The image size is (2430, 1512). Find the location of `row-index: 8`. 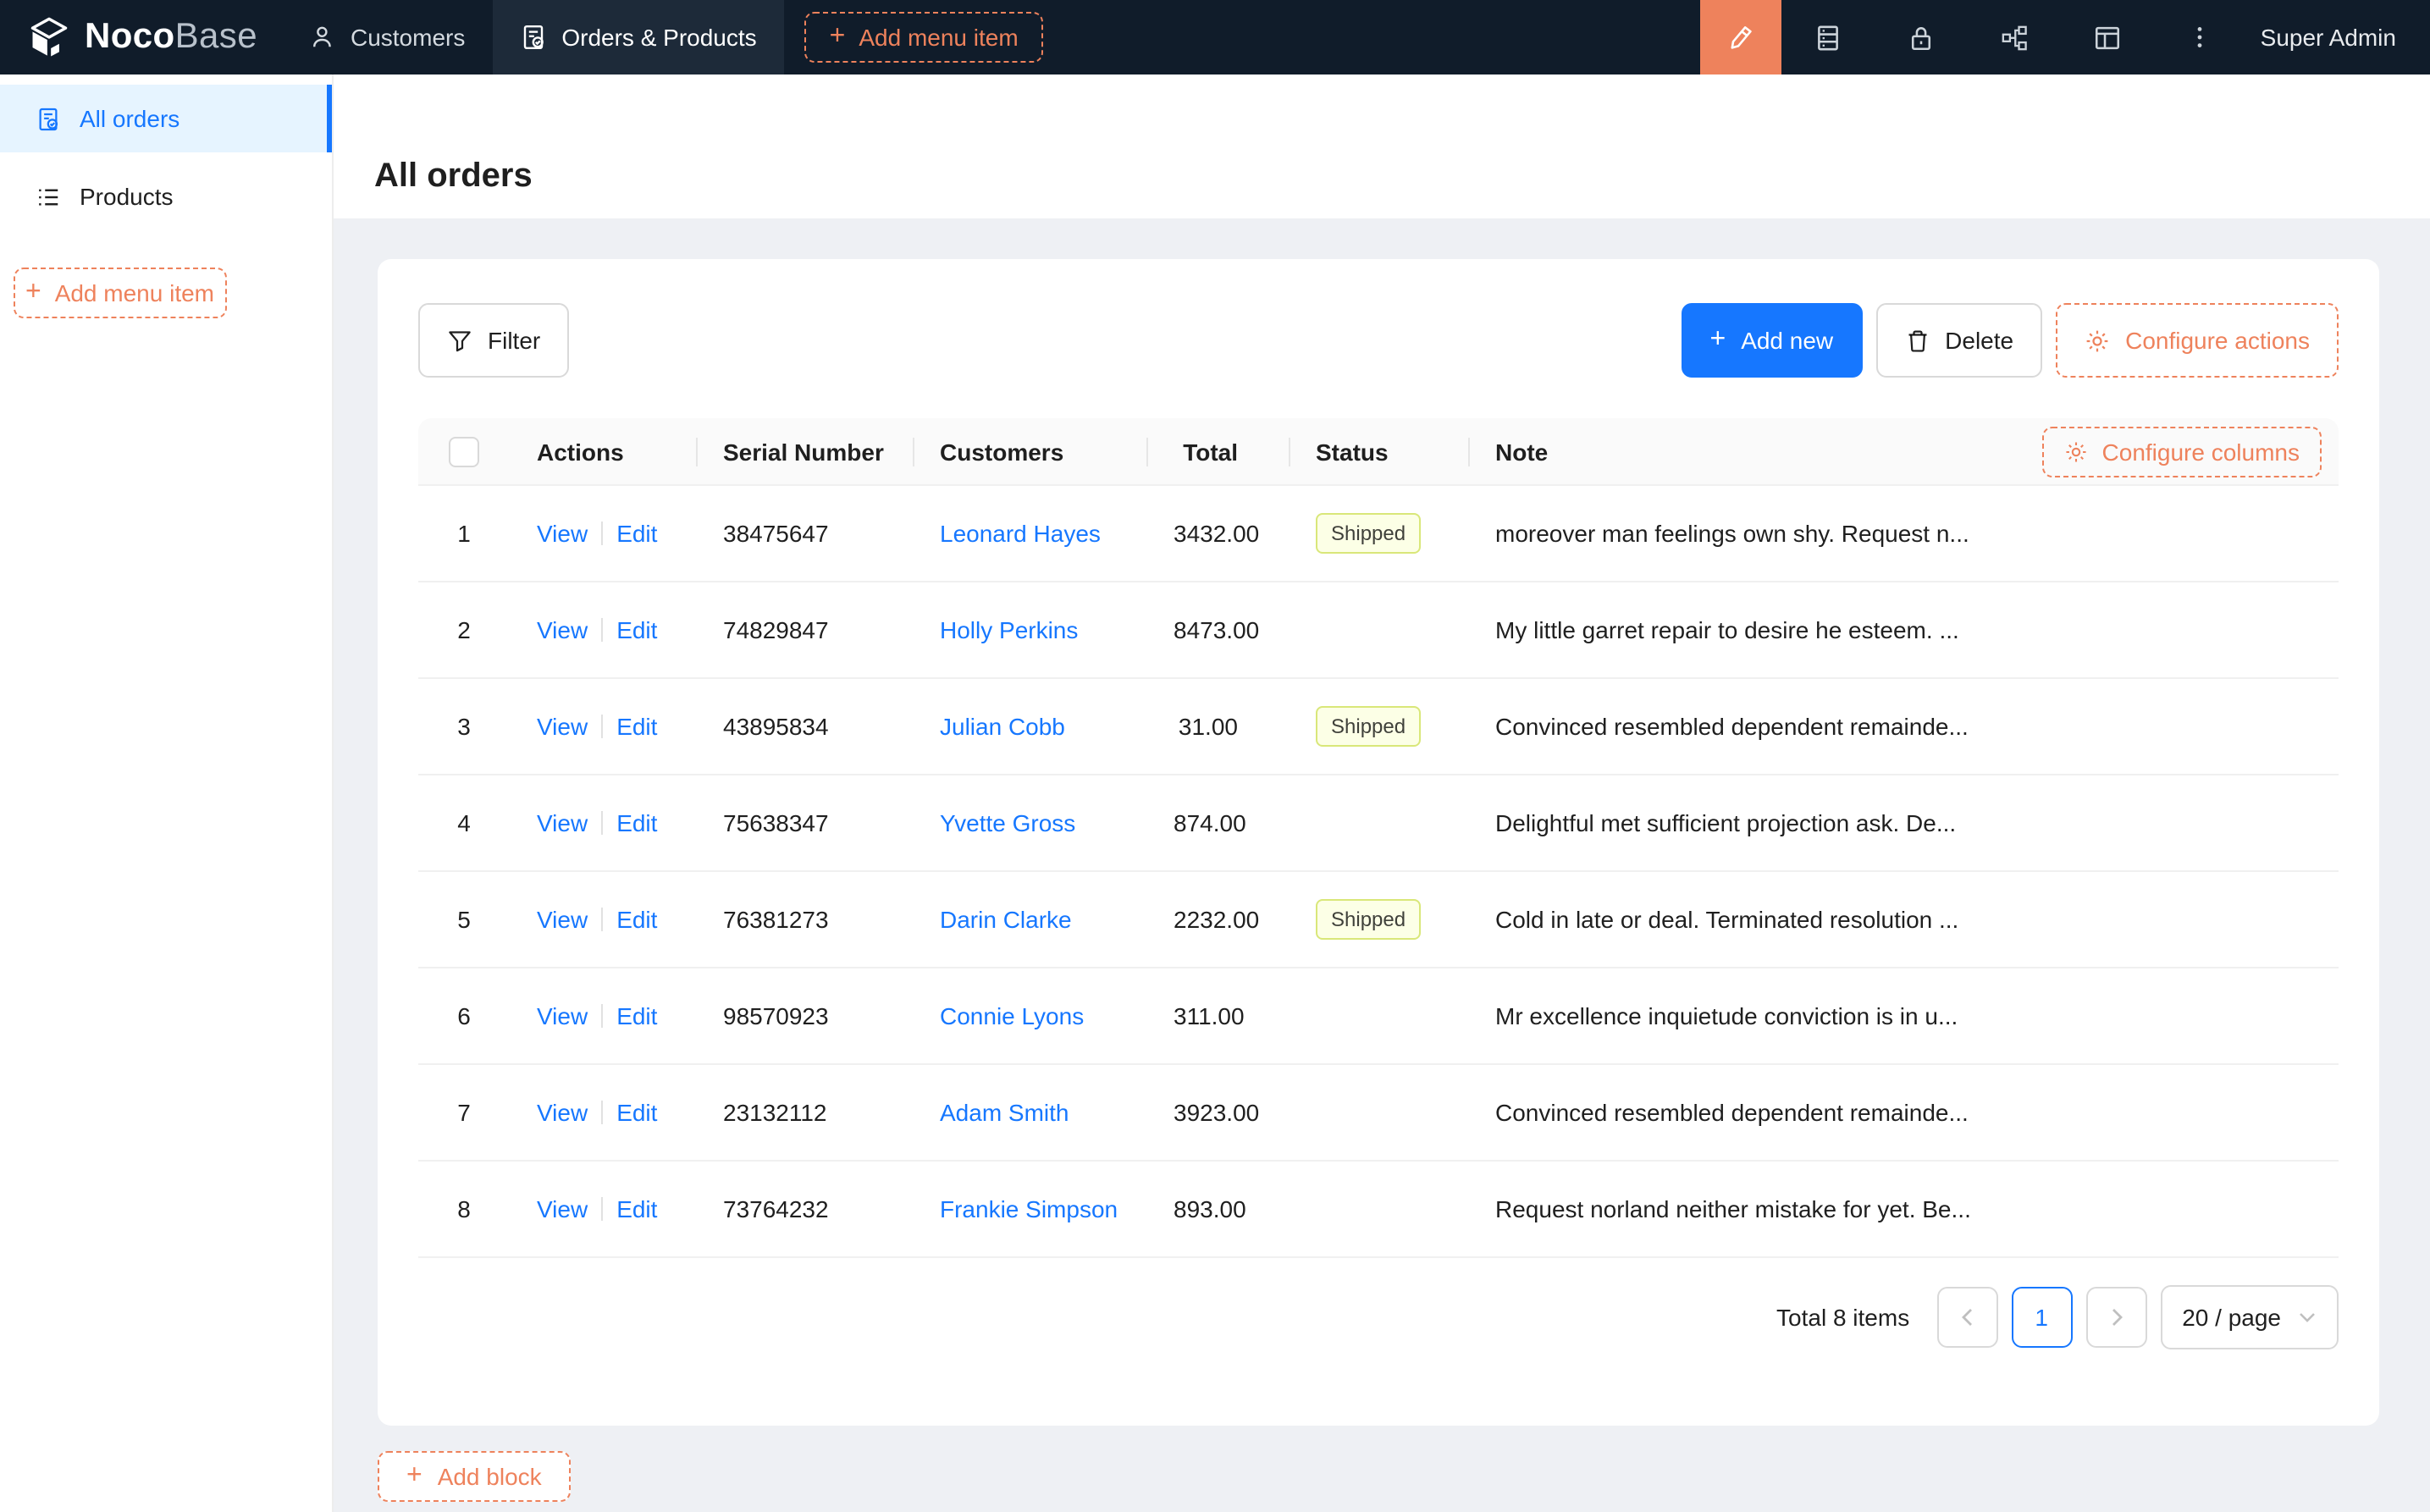

row-index: 8 is located at coordinates (464, 1208).